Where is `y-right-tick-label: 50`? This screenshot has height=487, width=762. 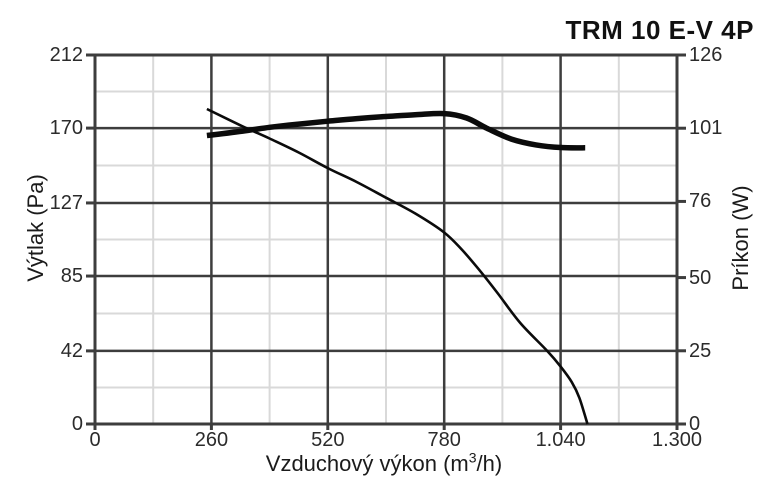
y-right-tick-label: 50 is located at coordinates (700, 277).